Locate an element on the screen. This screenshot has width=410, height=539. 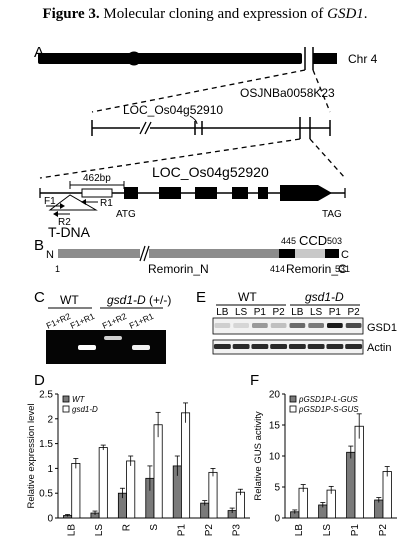
y-axis-label: Relative expression level is located at coordinates (31, 455).